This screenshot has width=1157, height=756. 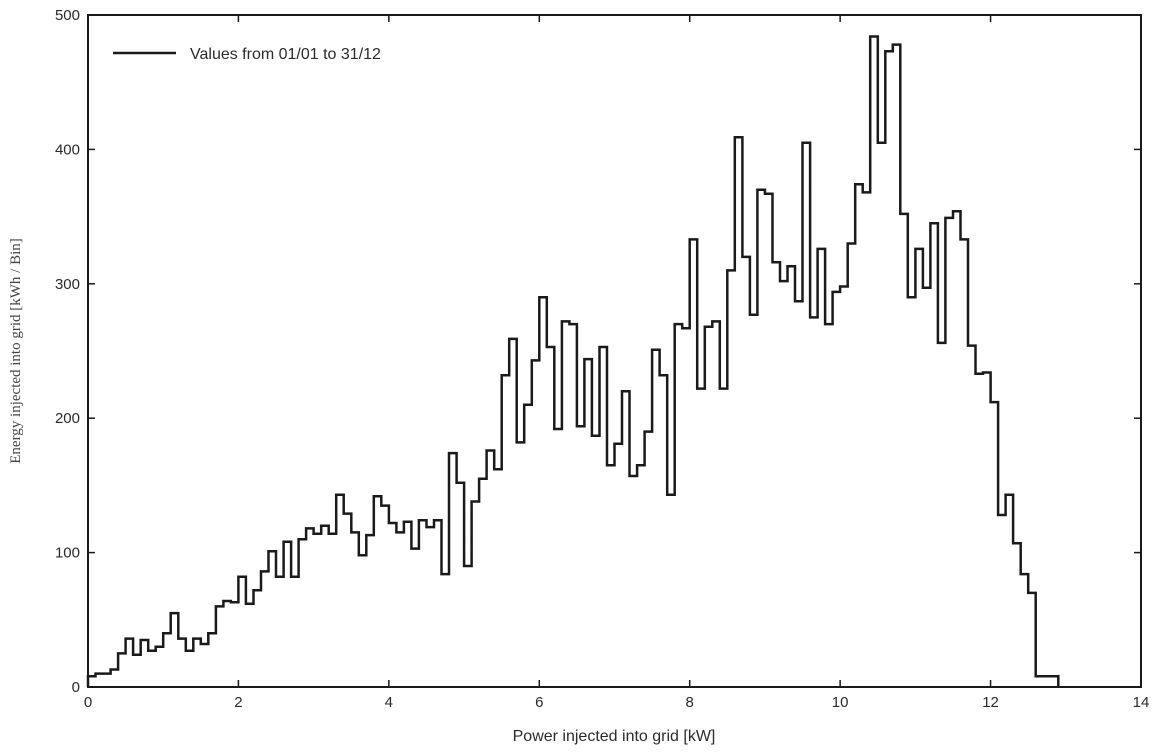 I want to click on y-axis-title: Energy injected into grid [kWh / Bin], so click(x=16, y=351).